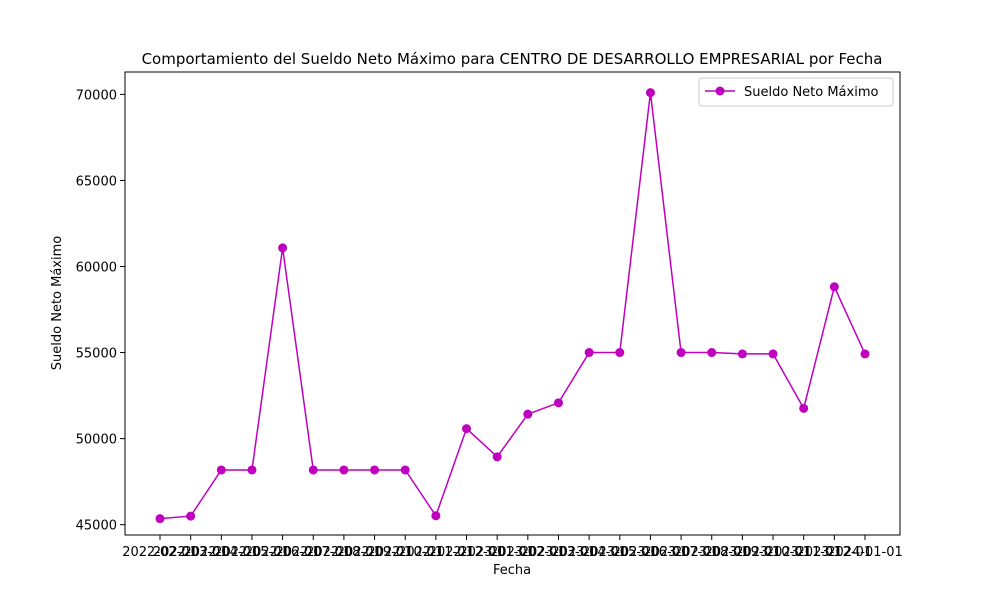 The image size is (1000, 600). What do you see at coordinates (559, 552) in the screenshot?
I see `x-tick-label: 2023-03-01` at bounding box center [559, 552].